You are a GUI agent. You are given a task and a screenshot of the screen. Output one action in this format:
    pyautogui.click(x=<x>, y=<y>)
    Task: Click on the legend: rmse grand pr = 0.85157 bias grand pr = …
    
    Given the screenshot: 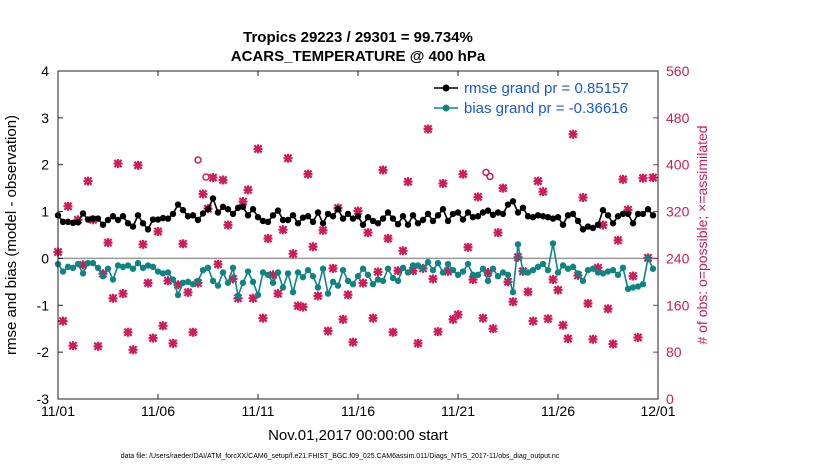 What is the action you would take?
    pyautogui.click(x=540, y=99)
    